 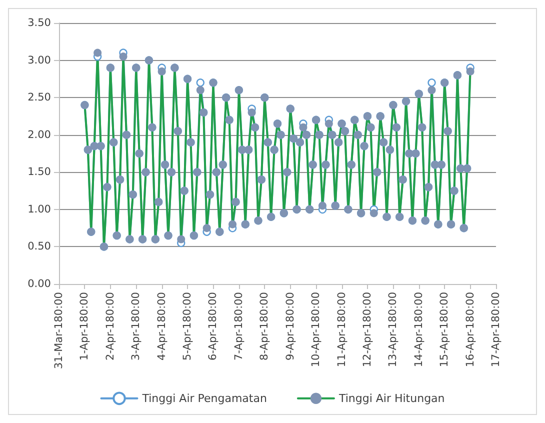 What do you see at coordinates (444, 330) in the screenshot?
I see `x-tick-label: 15-Apr-180:00` at bounding box center [444, 330].